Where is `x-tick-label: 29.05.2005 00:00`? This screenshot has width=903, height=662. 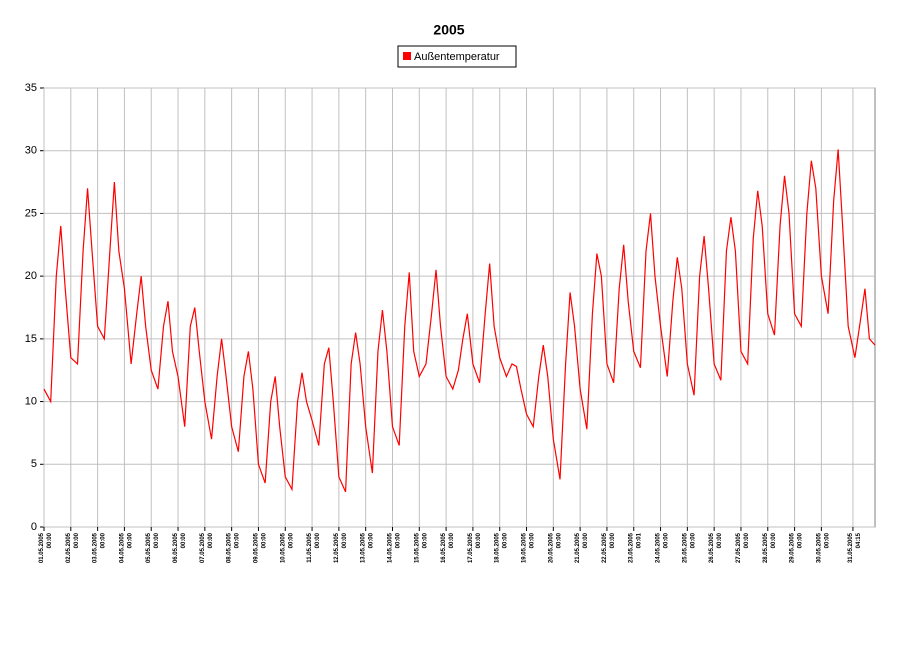
x-tick-label: 29.05.2005 00:00 is located at coordinates (796, 547).